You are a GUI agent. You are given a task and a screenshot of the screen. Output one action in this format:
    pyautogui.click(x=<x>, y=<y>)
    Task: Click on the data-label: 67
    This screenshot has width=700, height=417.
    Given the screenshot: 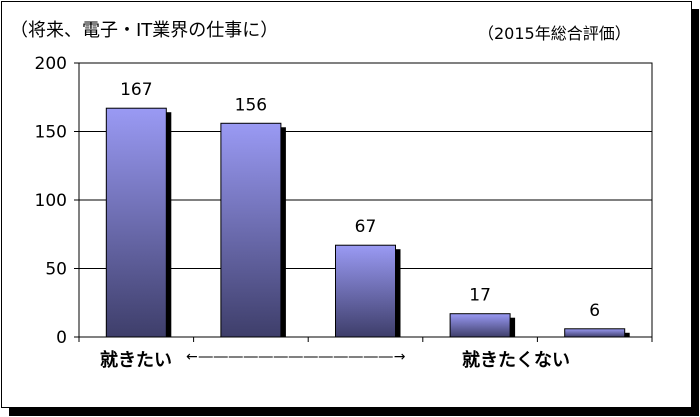 What is the action you would take?
    pyautogui.click(x=366, y=227)
    